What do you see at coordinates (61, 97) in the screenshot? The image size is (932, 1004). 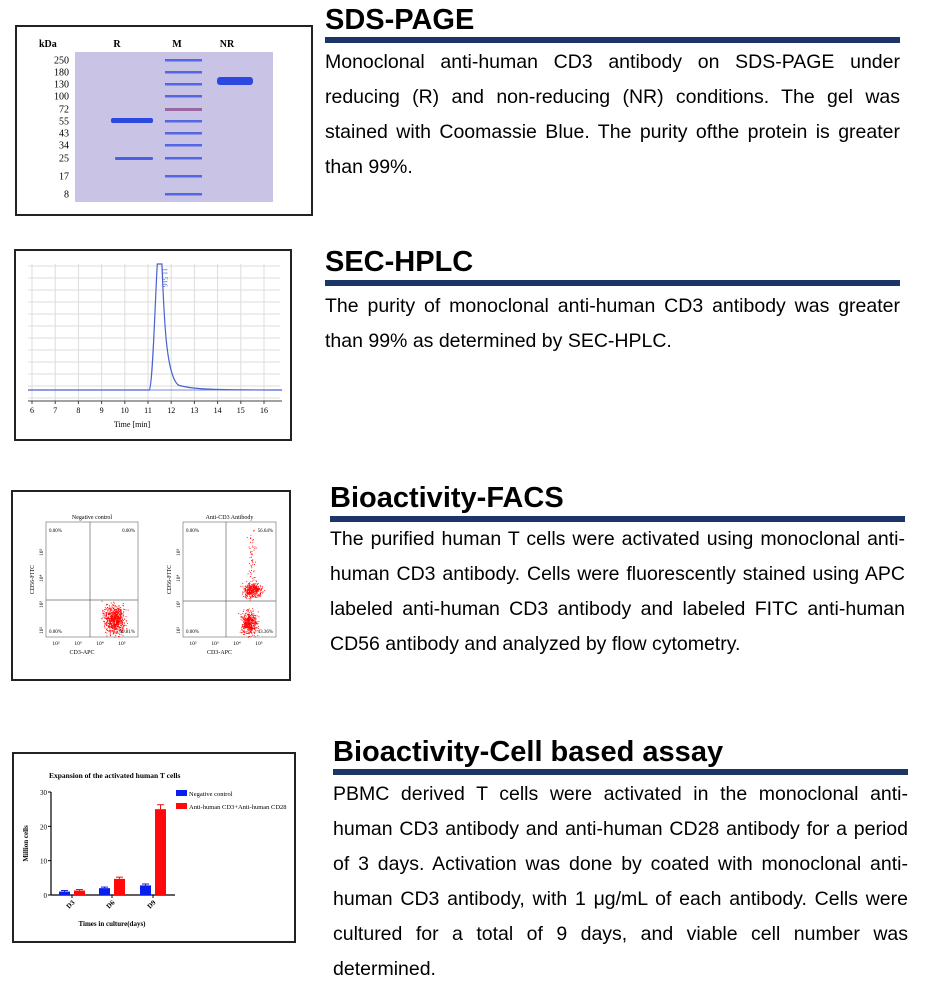 I see `kda-label: 100` at bounding box center [61, 97].